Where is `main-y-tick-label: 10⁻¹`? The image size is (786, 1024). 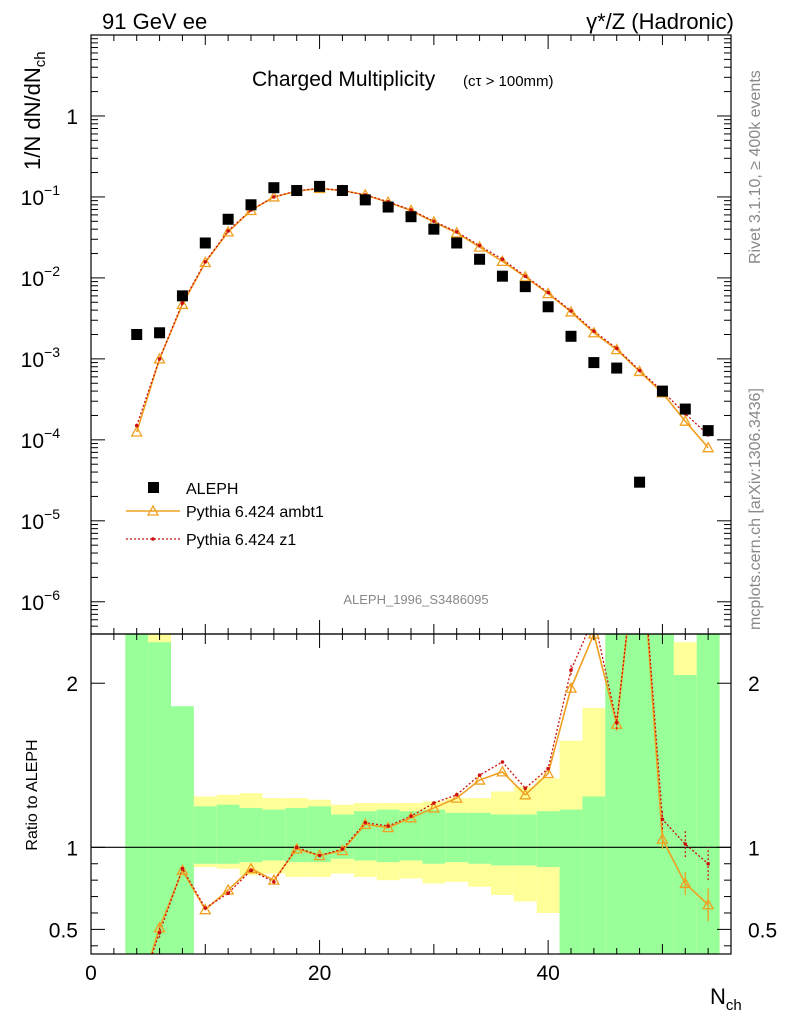
main-y-tick-label: 10⁻¹ is located at coordinates (41, 196).